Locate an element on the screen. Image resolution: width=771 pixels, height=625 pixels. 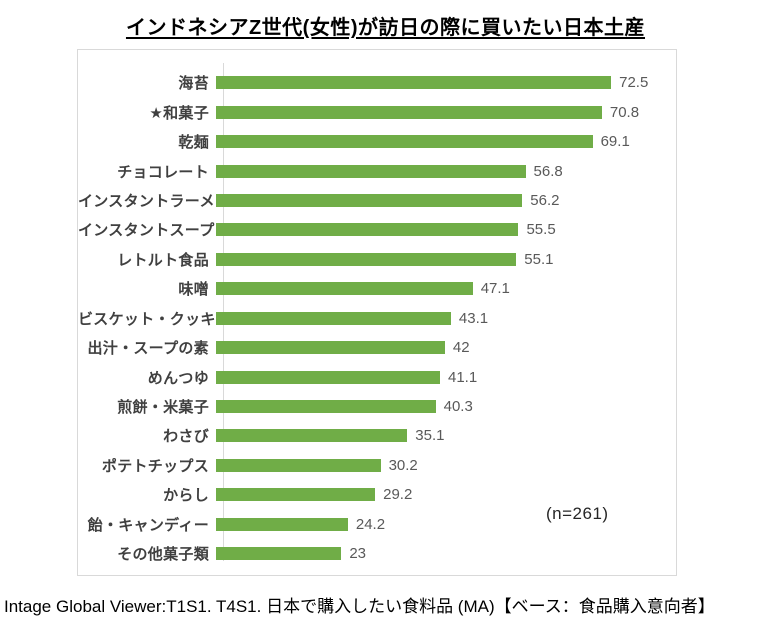
value-label: 69.1 is located at coordinates (615, 142).